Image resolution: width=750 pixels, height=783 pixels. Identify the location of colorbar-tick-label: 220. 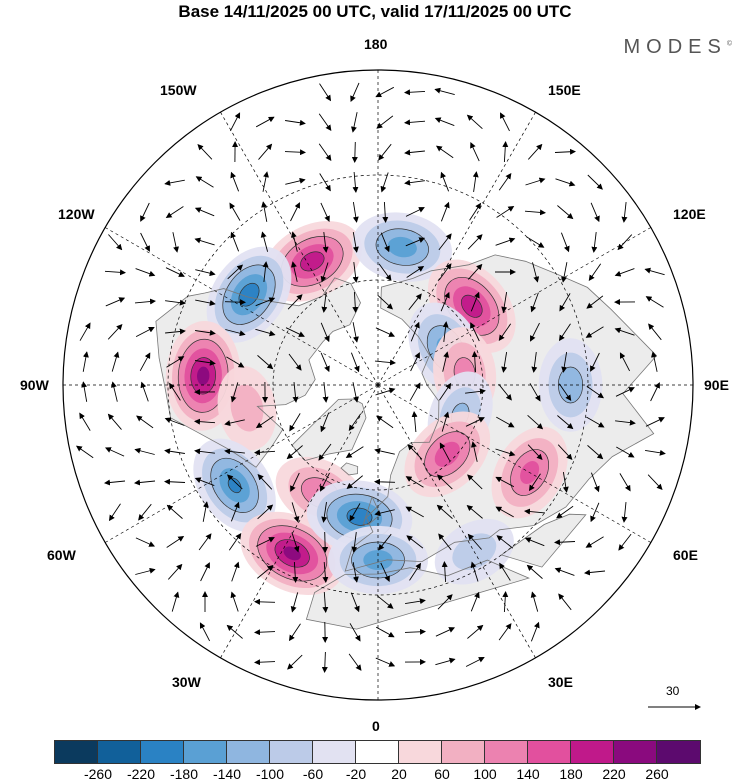
(614, 774).